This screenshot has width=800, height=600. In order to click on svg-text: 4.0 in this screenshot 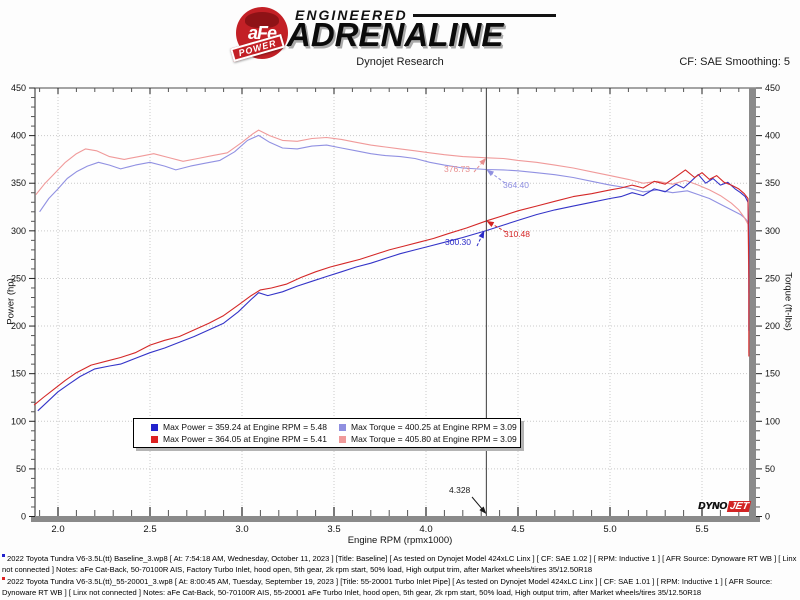, I will do `click(425, 529)`.